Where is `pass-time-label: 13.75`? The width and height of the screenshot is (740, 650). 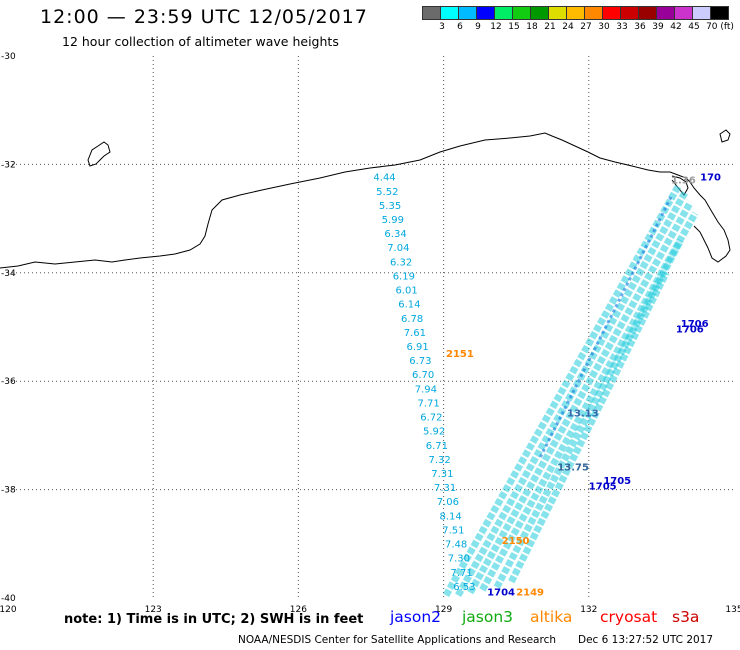 pass-time-label: 13.75 is located at coordinates (573, 468).